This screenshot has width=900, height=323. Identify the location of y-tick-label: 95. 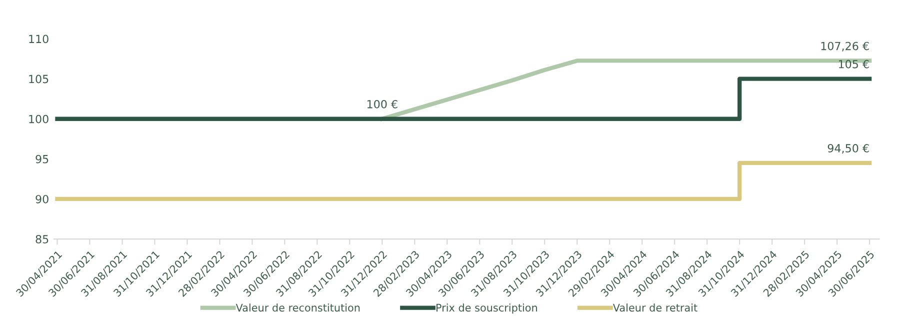
(42, 159).